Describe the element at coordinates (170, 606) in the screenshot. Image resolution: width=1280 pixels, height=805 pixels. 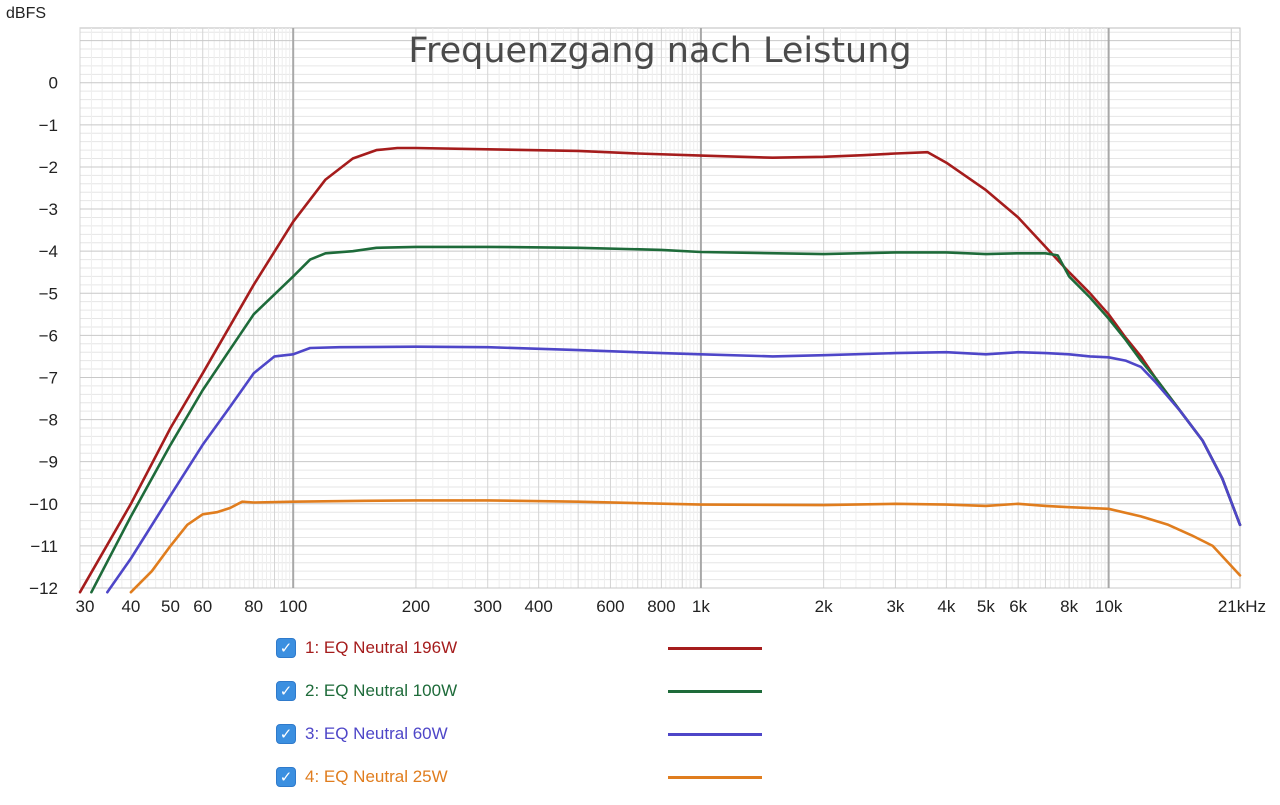
I see `x-tick-label: 50` at that location.